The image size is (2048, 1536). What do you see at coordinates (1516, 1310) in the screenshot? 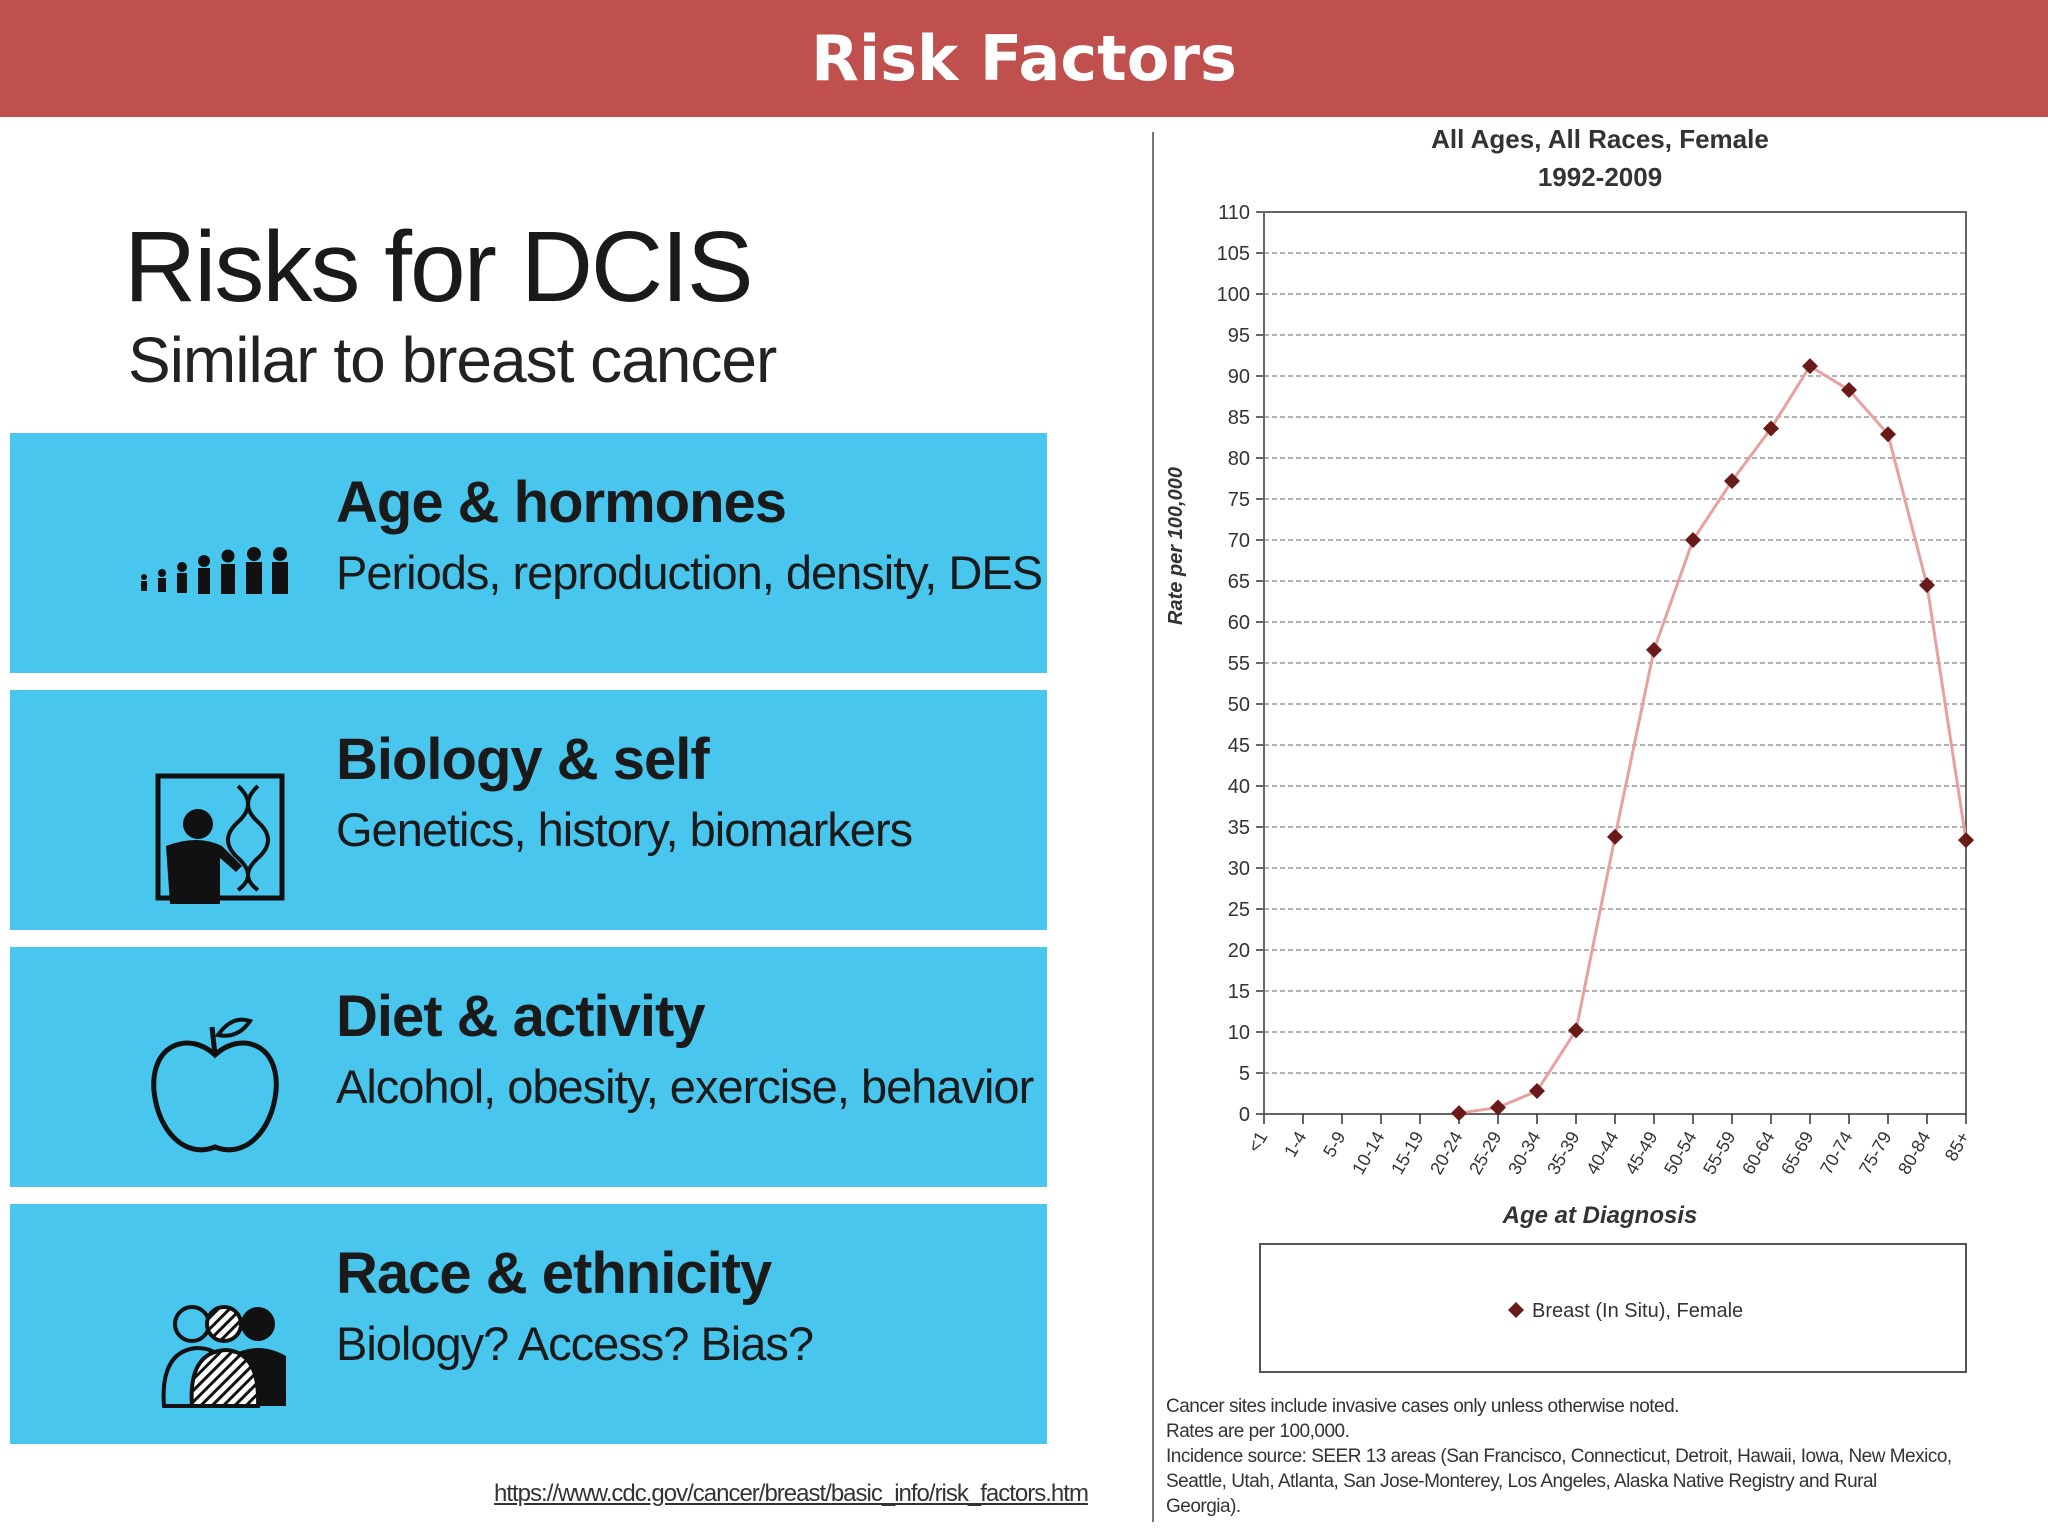
I see `legend-marker` at bounding box center [1516, 1310].